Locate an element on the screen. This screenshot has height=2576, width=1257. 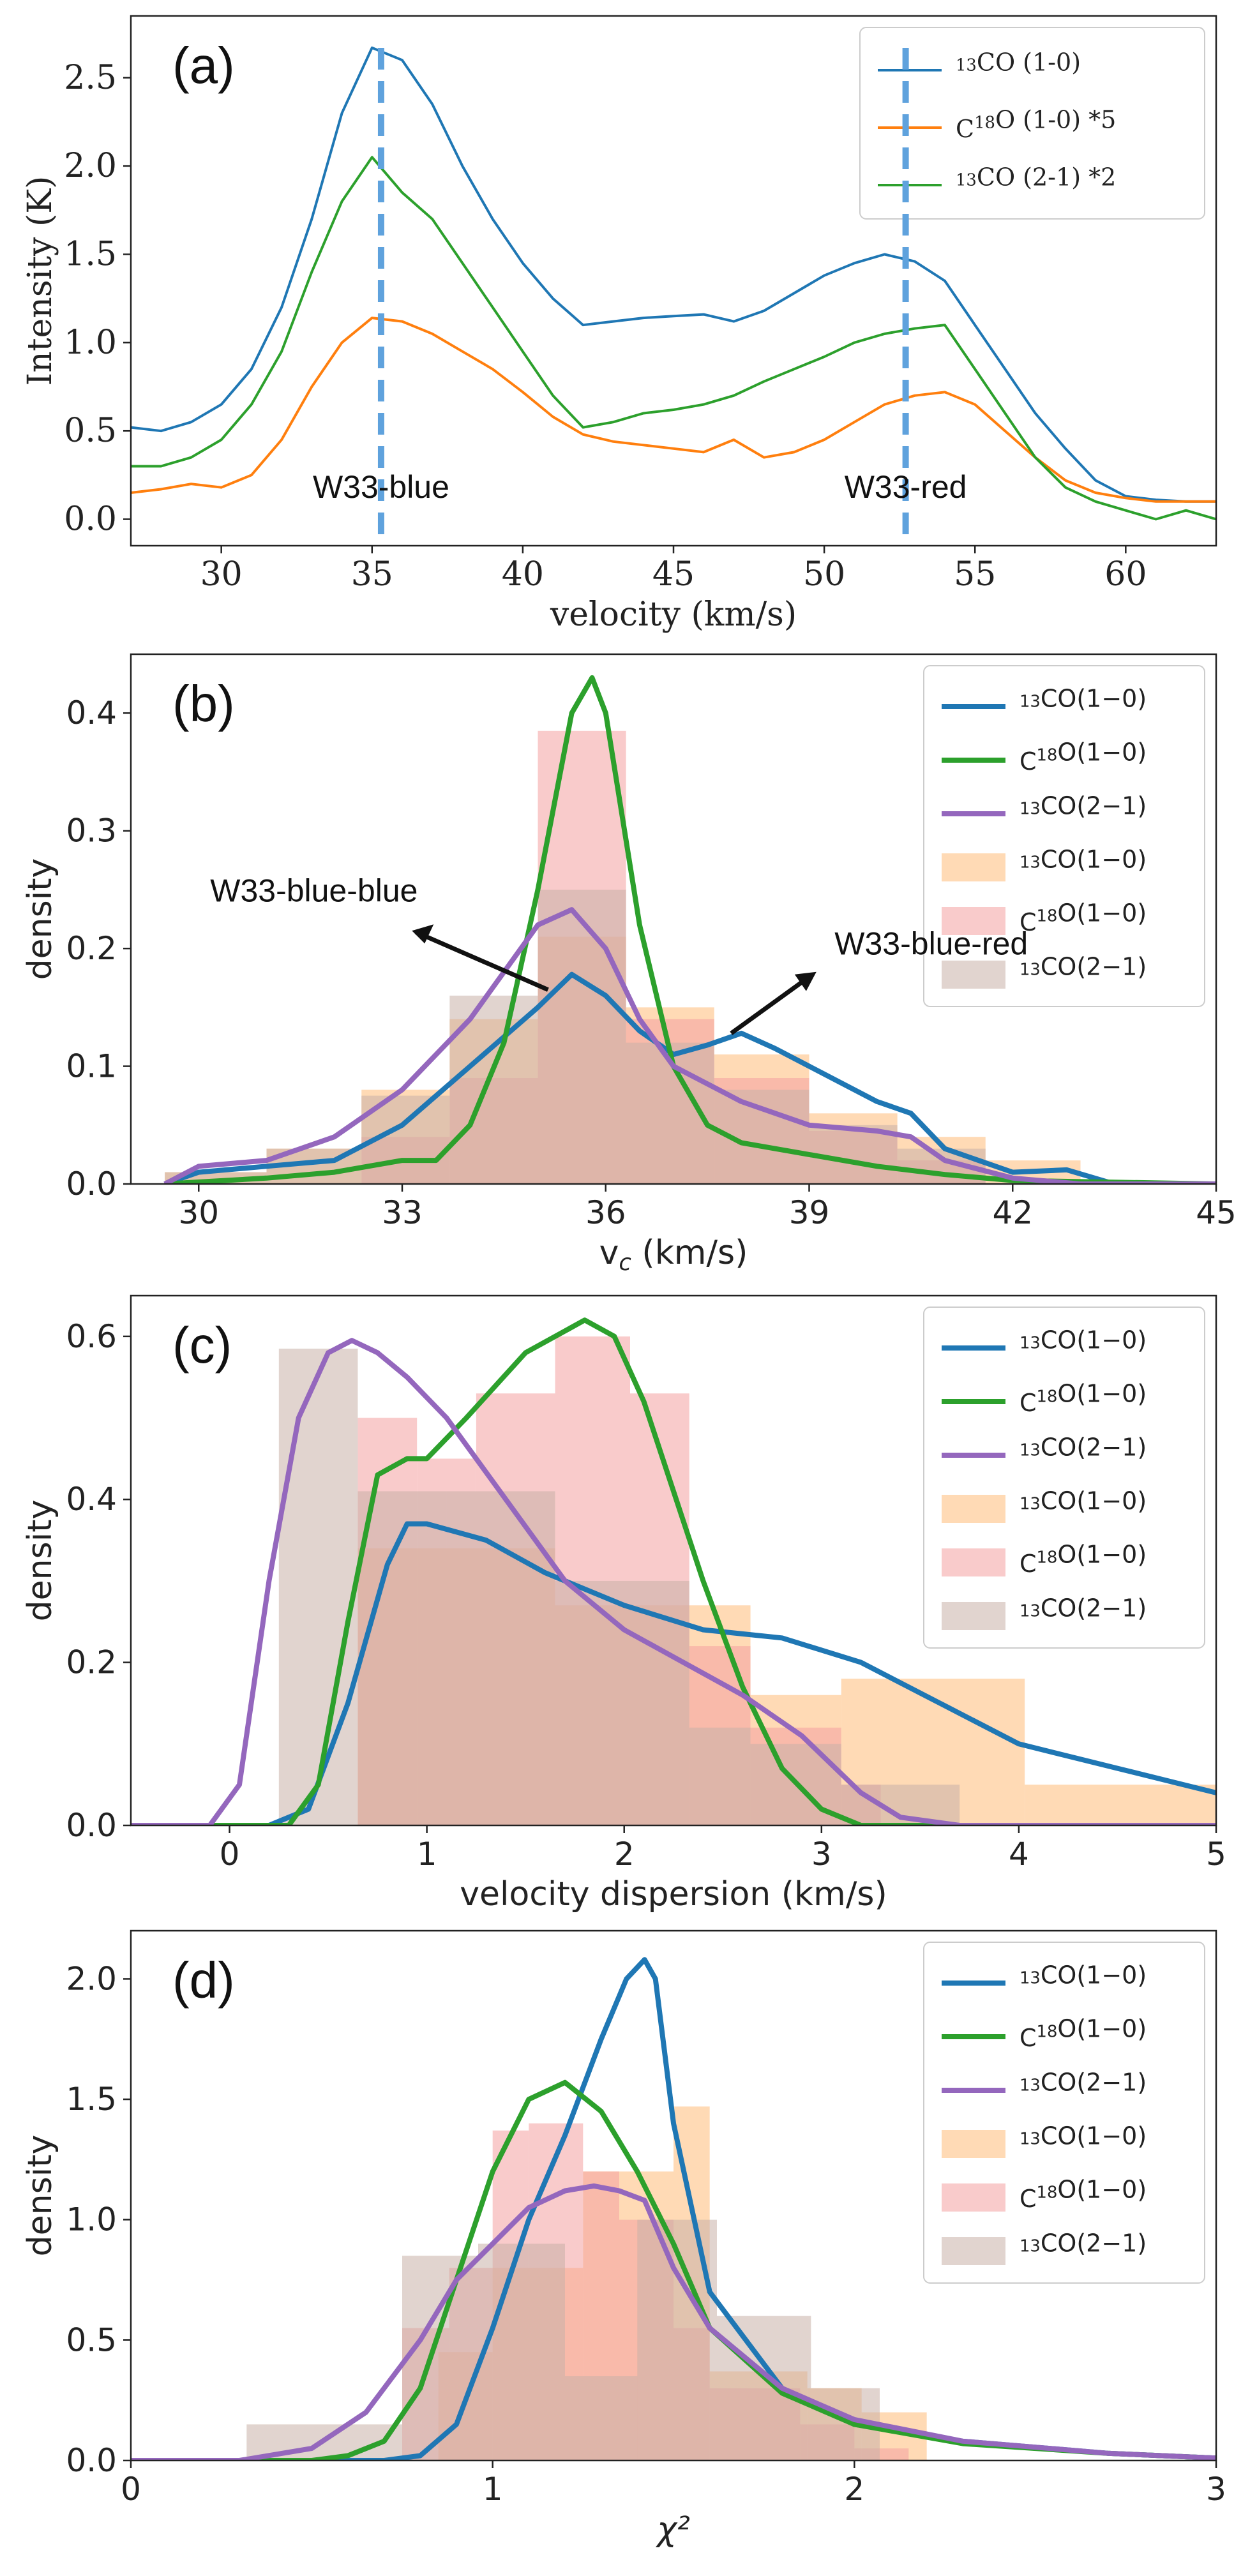
panel-label: (c) is located at coordinates (202, 1345).